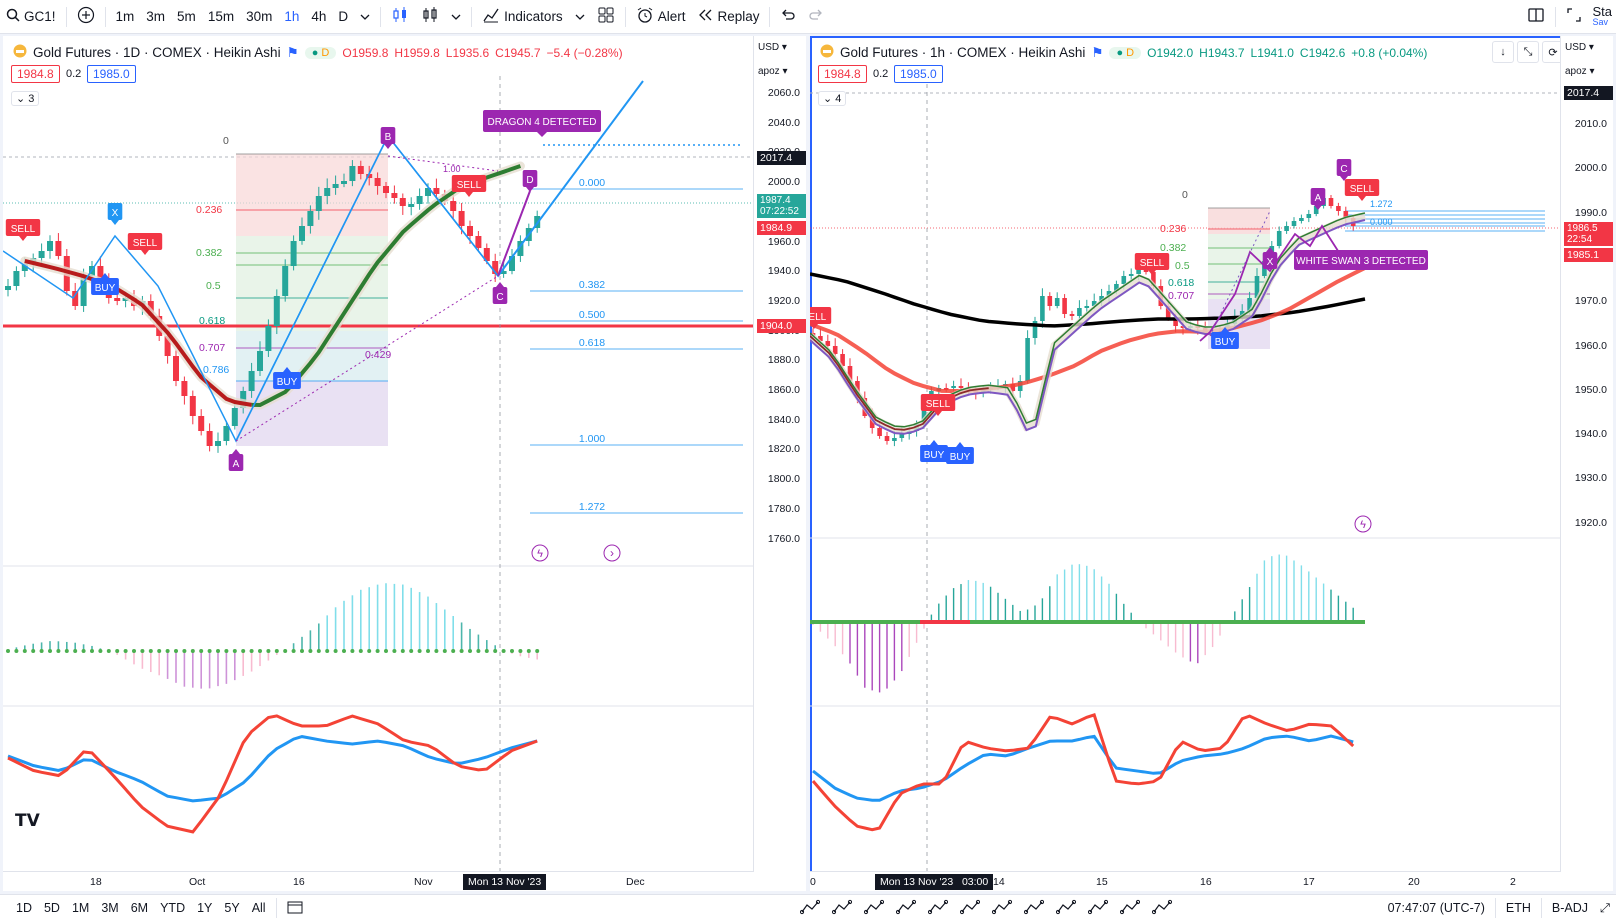  What do you see at coordinates (1130, 908) in the screenshot?
I see `text-list-icon` at bounding box center [1130, 908].